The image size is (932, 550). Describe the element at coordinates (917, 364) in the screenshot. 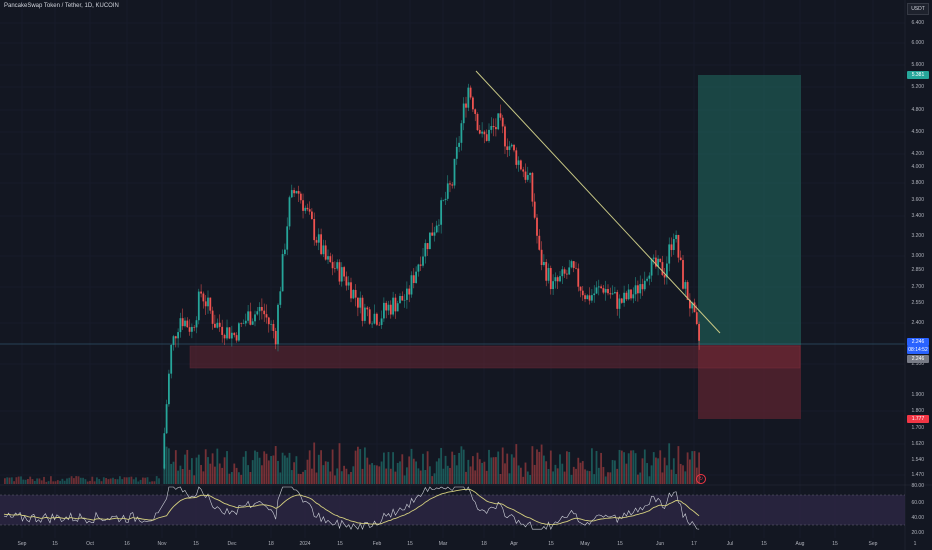

I see `price-tick: 2.100` at that location.